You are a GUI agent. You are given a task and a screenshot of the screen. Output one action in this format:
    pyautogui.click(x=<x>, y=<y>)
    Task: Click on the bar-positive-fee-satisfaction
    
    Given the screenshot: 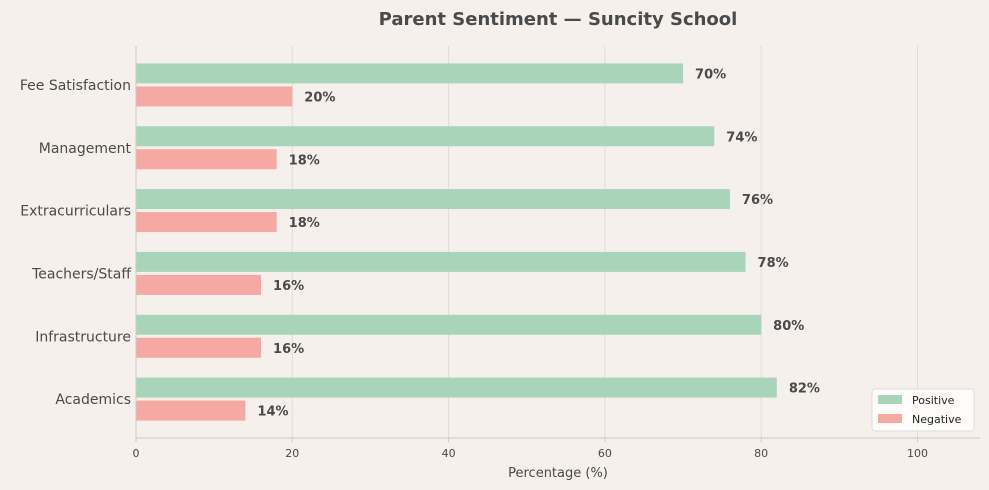 What is the action you would take?
    pyautogui.click(x=410, y=73)
    